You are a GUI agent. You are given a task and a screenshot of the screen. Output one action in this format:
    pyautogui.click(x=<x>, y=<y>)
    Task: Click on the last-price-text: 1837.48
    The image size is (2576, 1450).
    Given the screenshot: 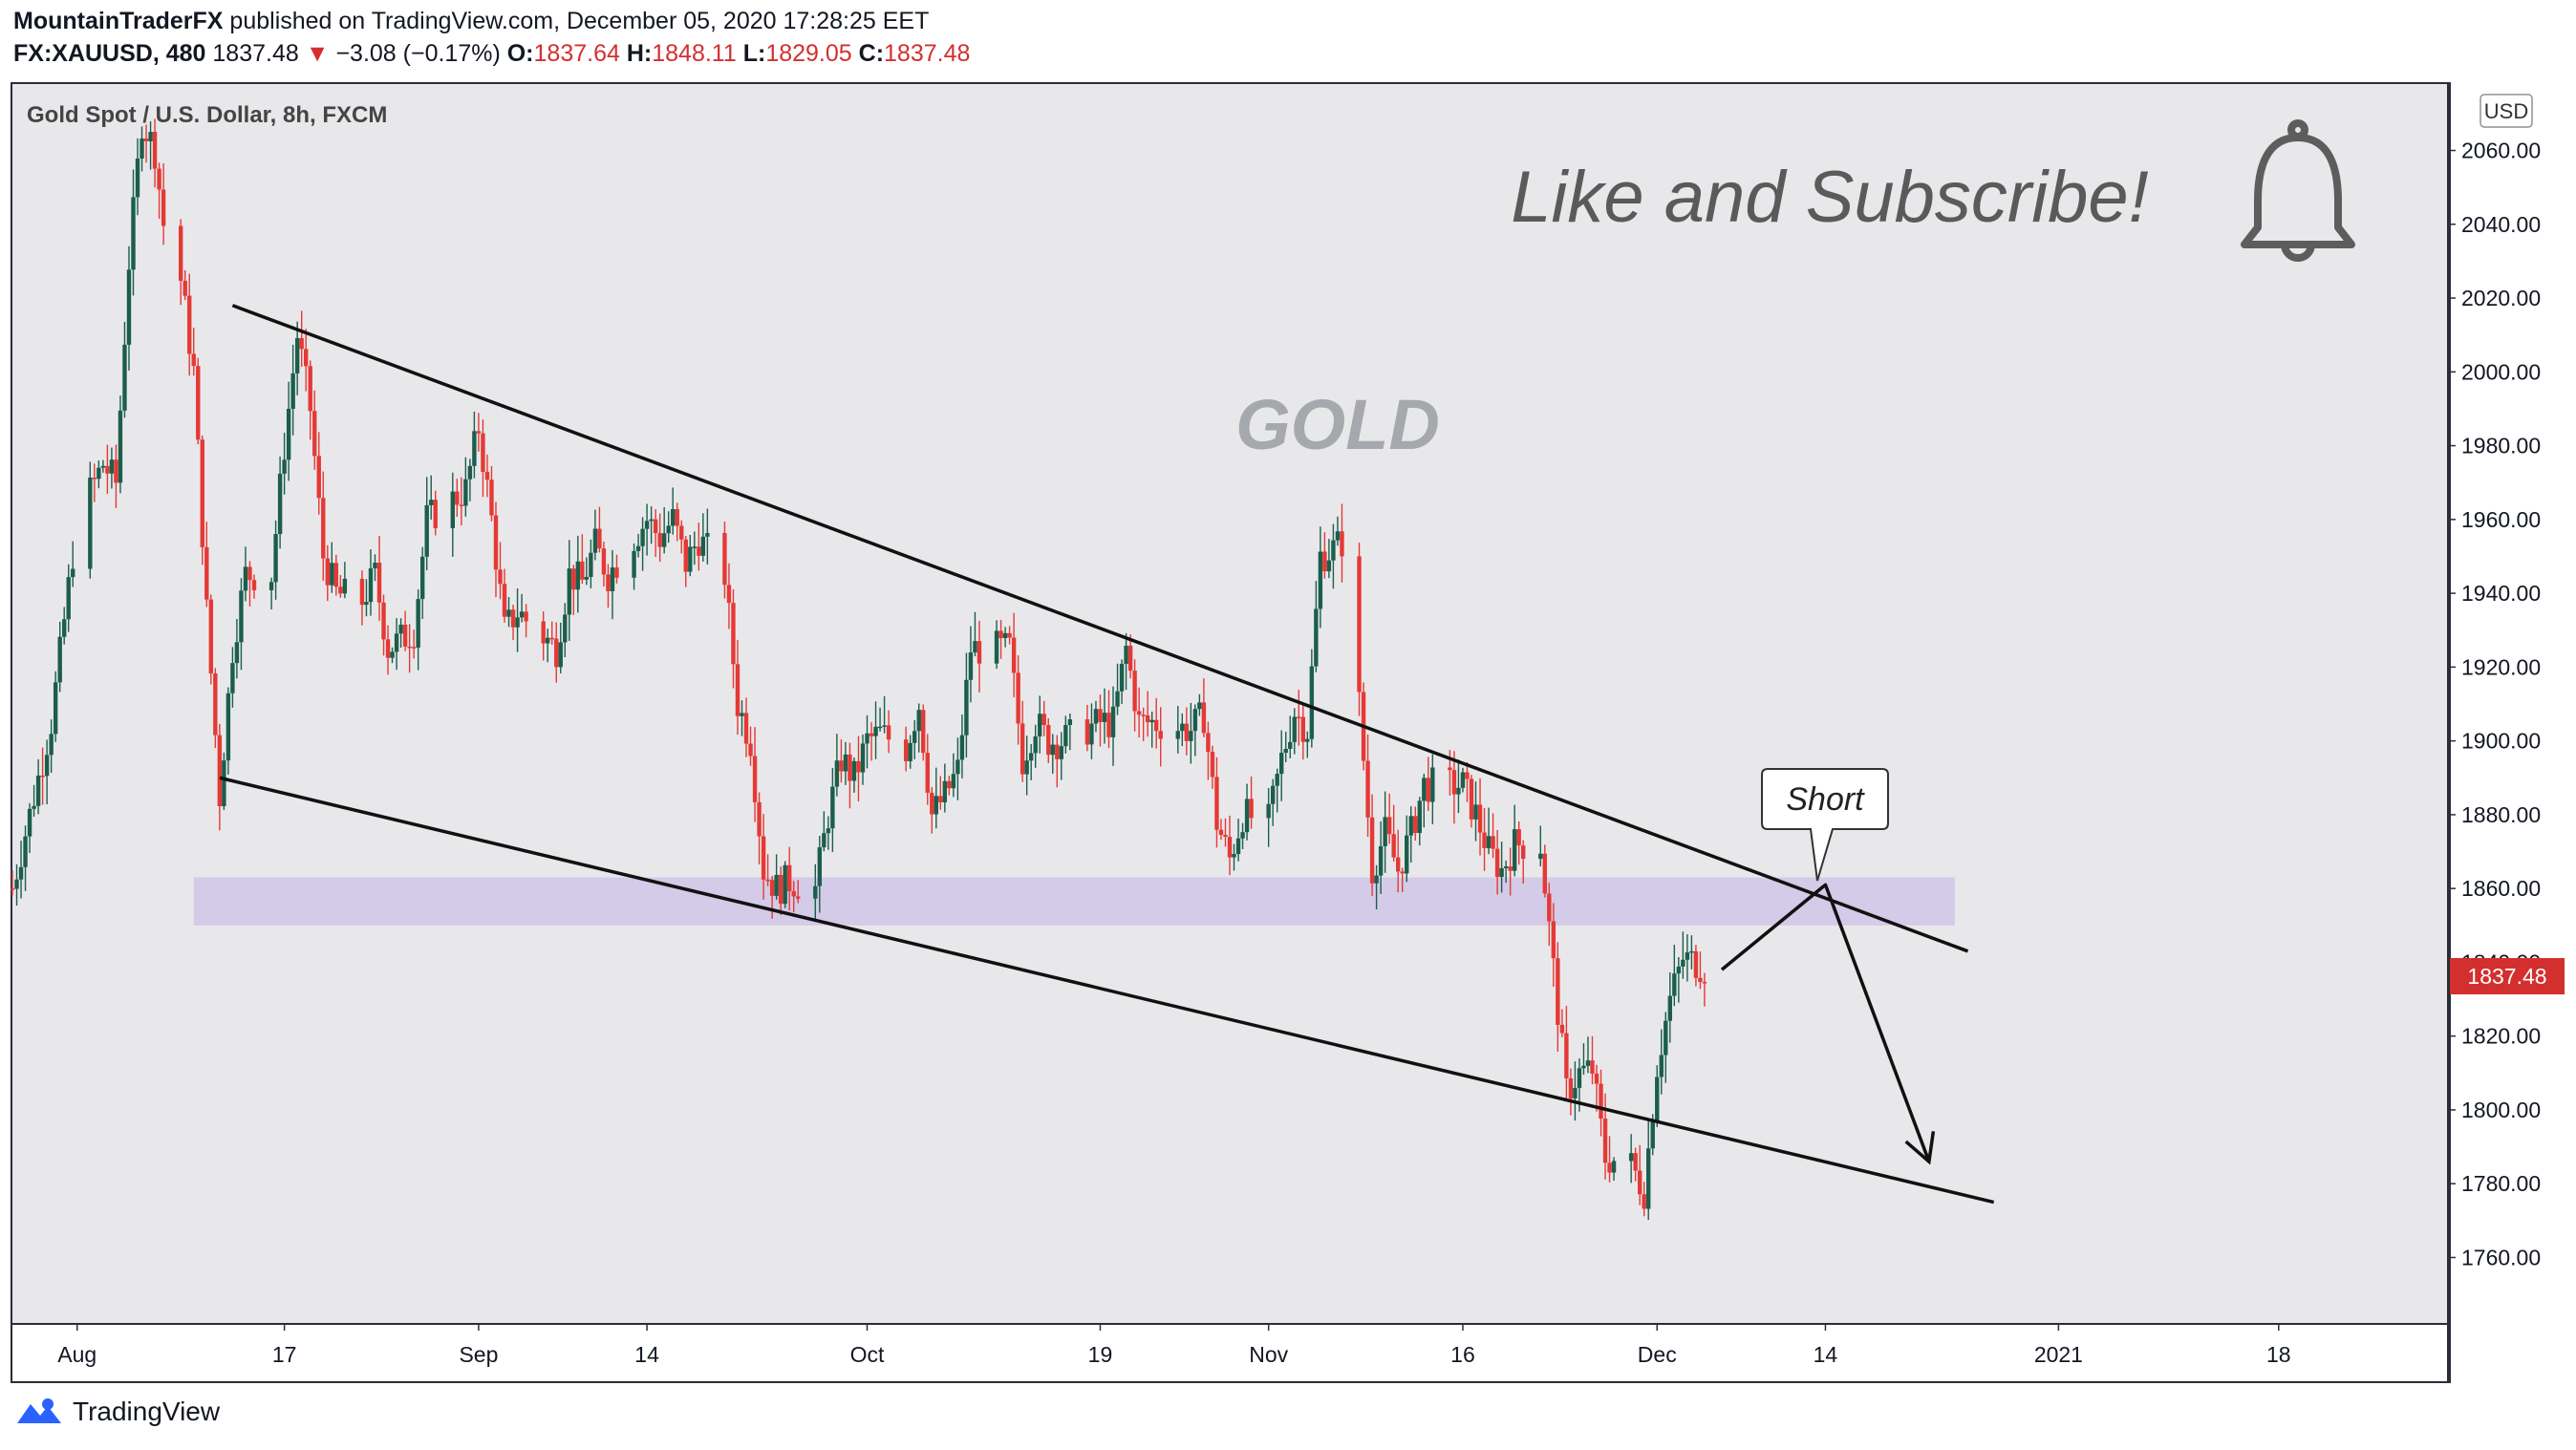 What is the action you would take?
    pyautogui.click(x=2506, y=976)
    